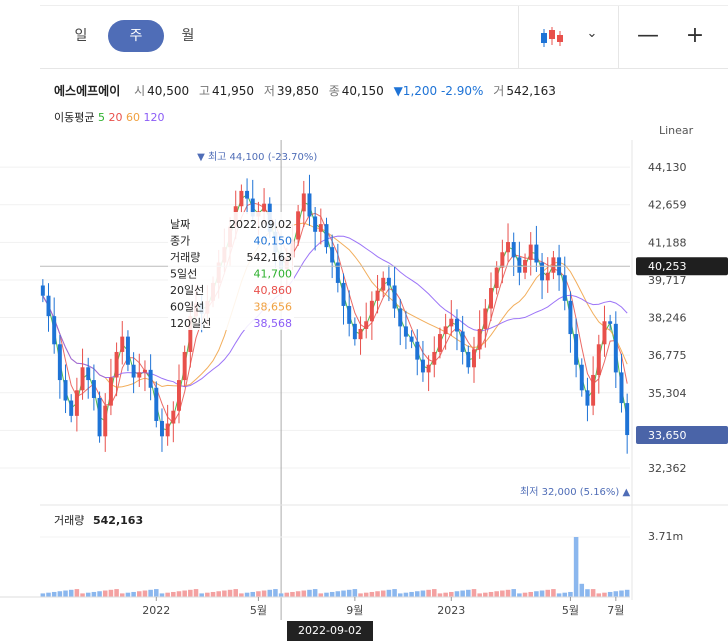  Describe the element at coordinates (592, 33) in the screenshot. I see `chevron-down-icon: ⌄` at that location.